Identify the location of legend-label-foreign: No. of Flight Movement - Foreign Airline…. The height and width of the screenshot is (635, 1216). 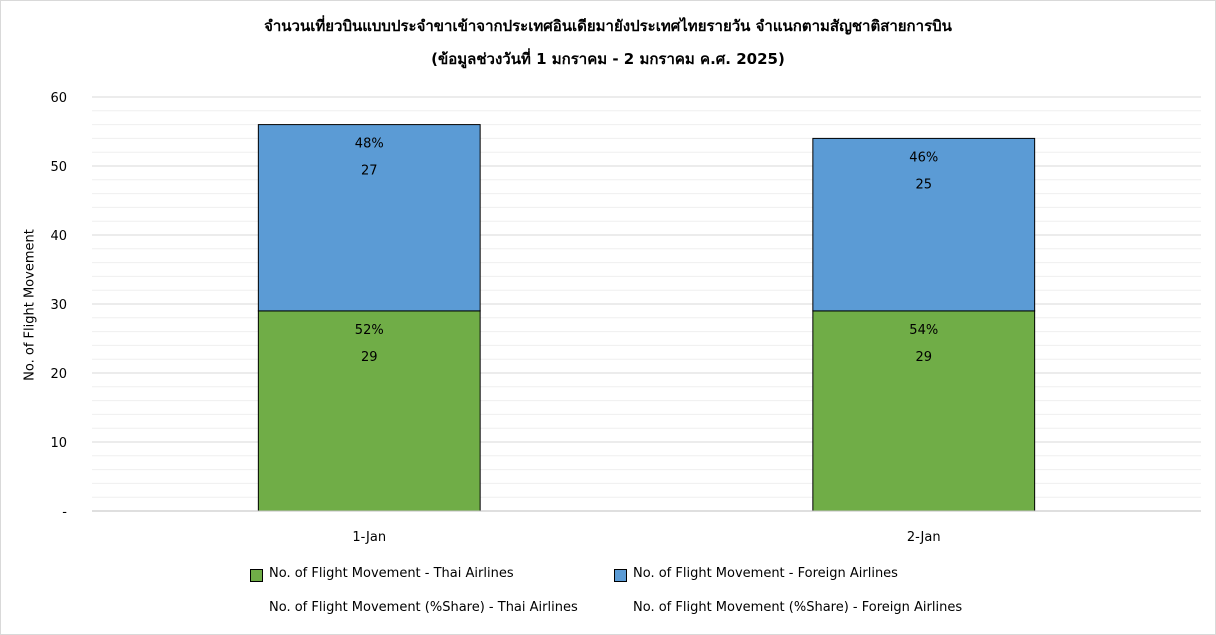
(765, 573).